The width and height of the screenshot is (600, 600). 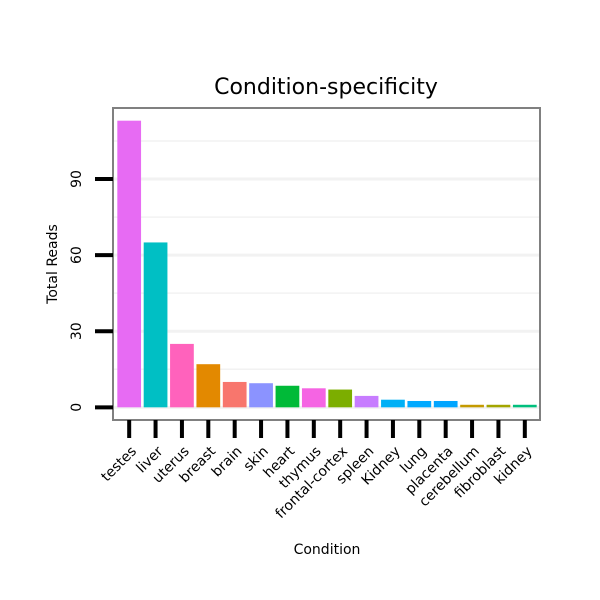 I want to click on bar-kidney-upper, so click(x=393, y=403).